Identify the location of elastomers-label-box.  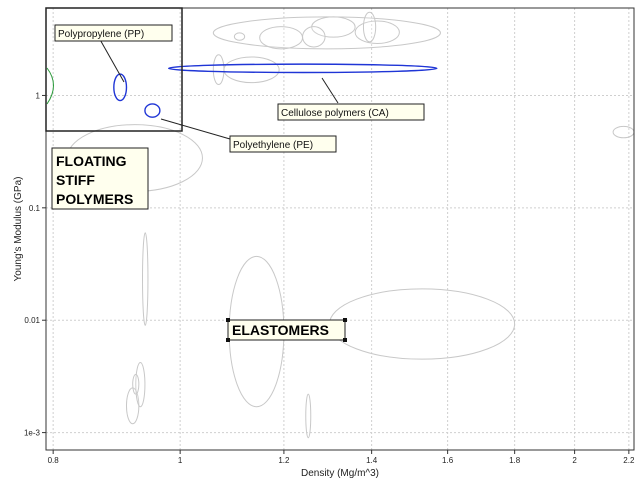
(286, 330).